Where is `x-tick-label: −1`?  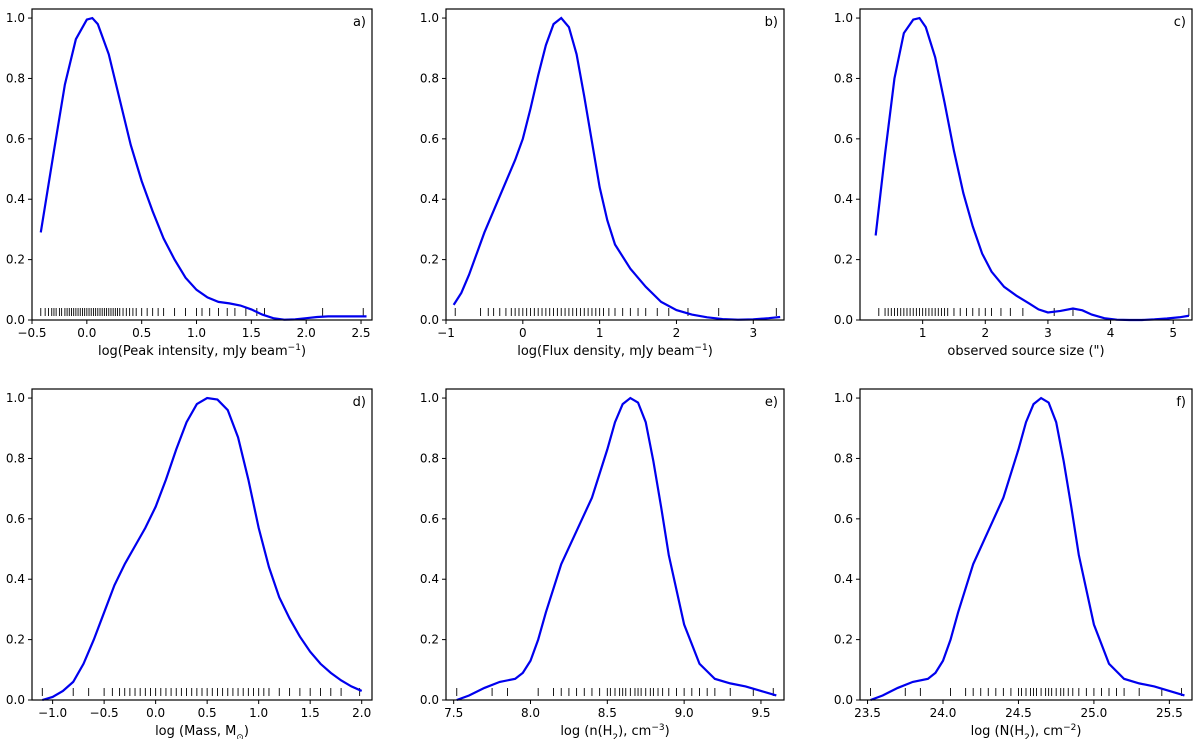 x-tick-label: −1 is located at coordinates (446, 333).